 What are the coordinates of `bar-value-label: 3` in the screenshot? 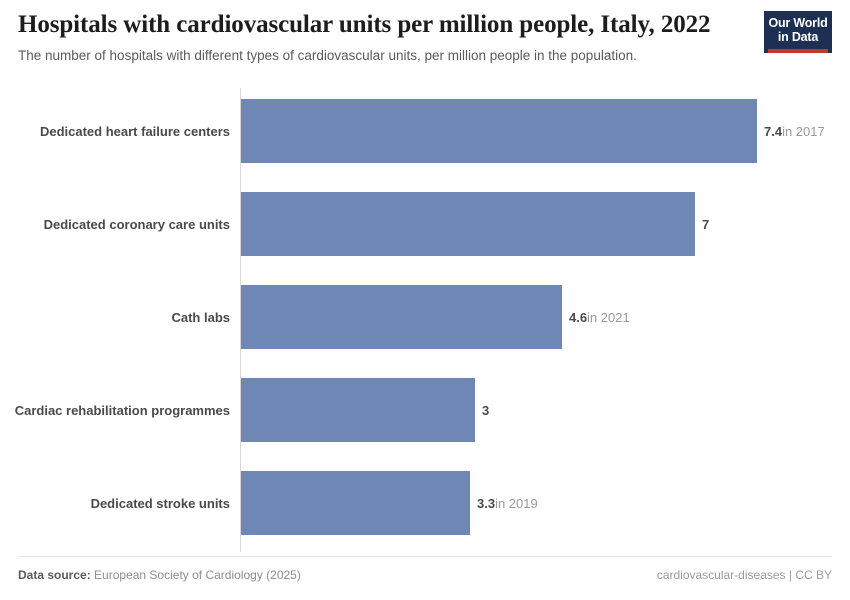 It's located at (485, 410).